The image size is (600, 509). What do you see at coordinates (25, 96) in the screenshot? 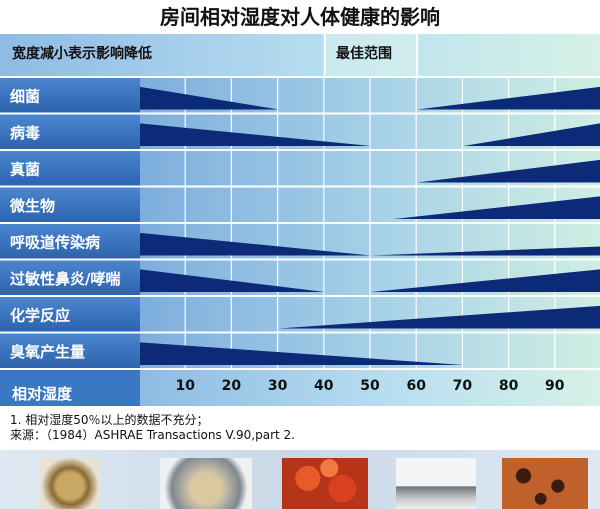
I see `row-label: 细菌` at bounding box center [25, 96].